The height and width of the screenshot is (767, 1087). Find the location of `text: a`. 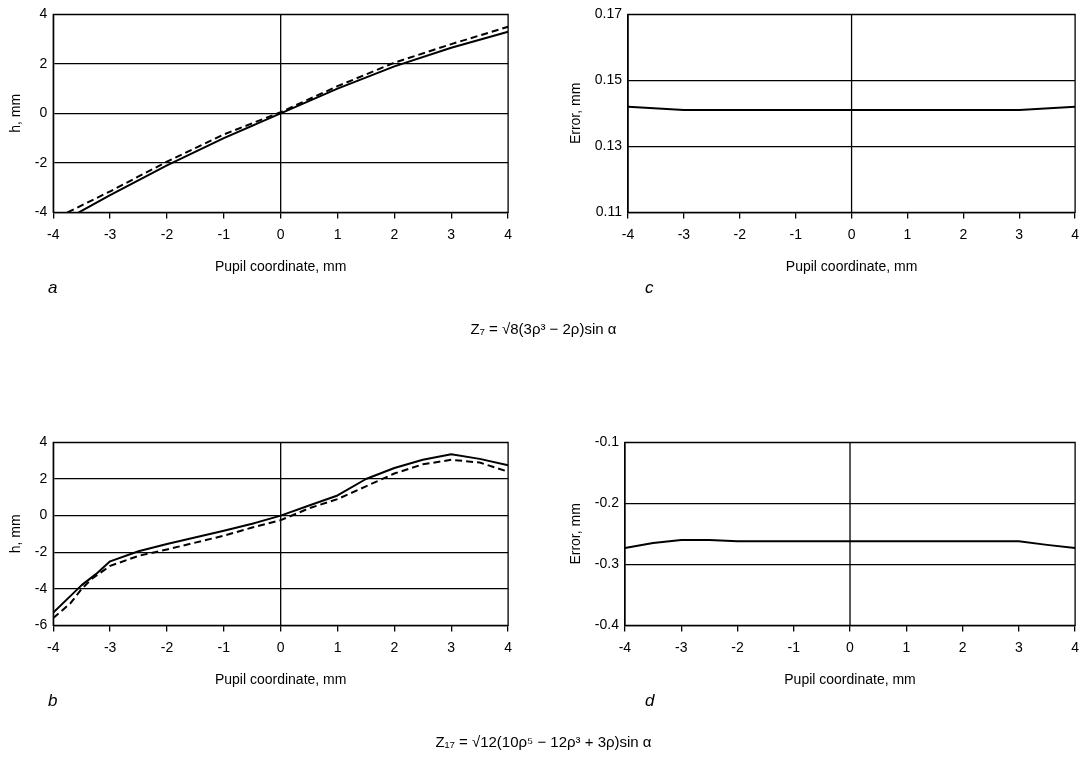

text: a is located at coordinates (53, 288).